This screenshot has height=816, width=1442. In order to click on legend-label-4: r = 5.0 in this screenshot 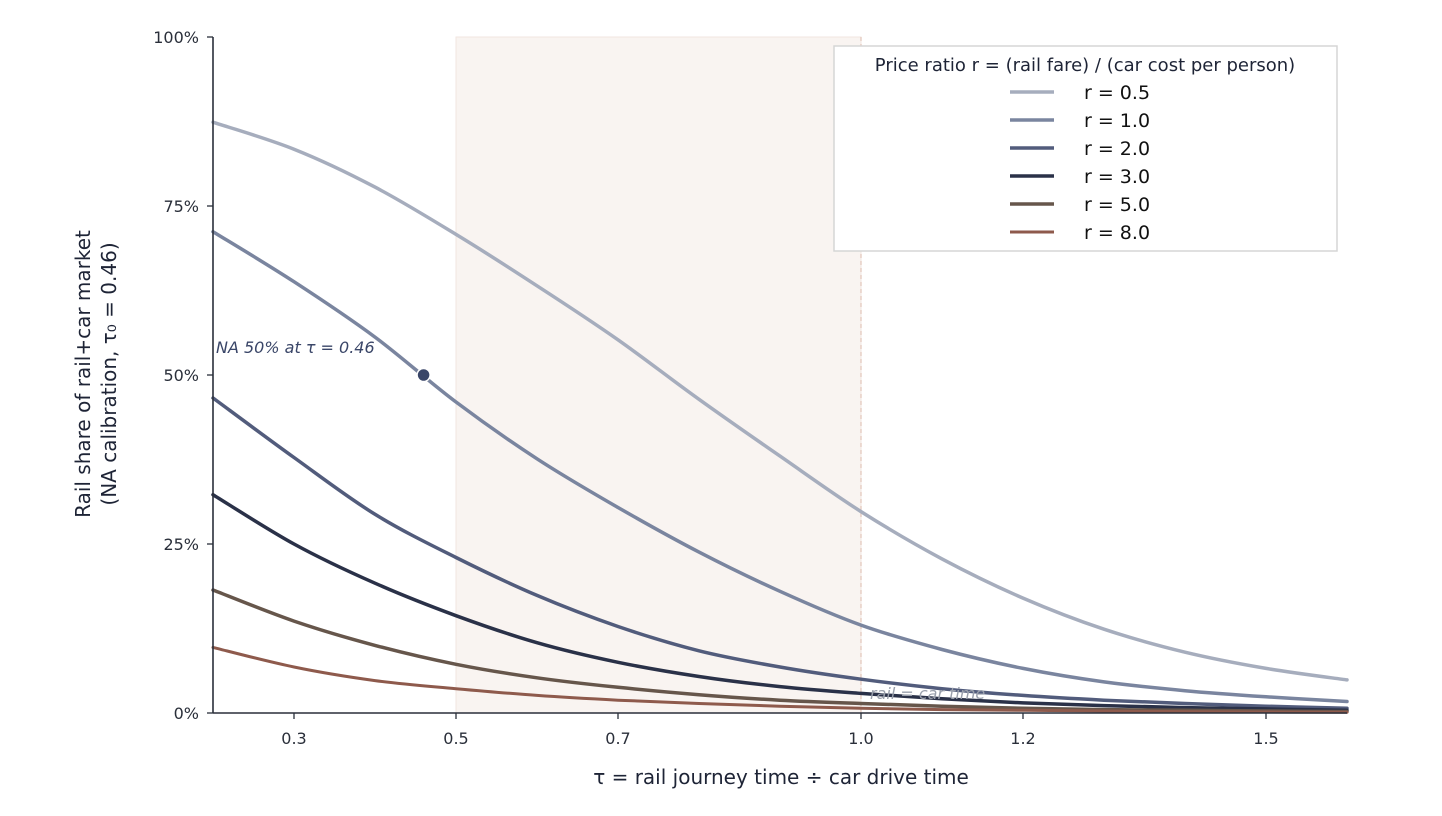, I will do `click(1117, 205)`.